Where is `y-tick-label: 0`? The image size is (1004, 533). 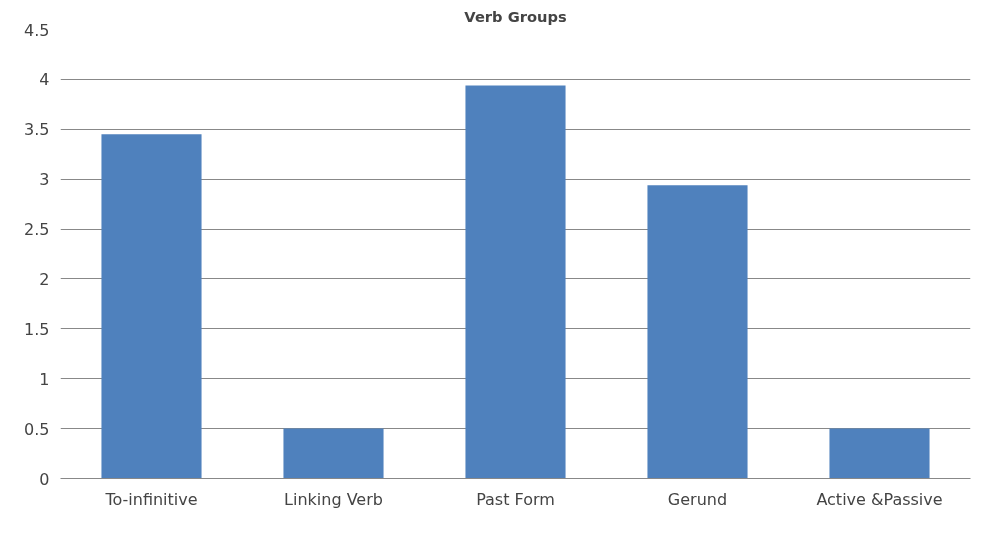
y-tick-label: 0 is located at coordinates (44, 479).